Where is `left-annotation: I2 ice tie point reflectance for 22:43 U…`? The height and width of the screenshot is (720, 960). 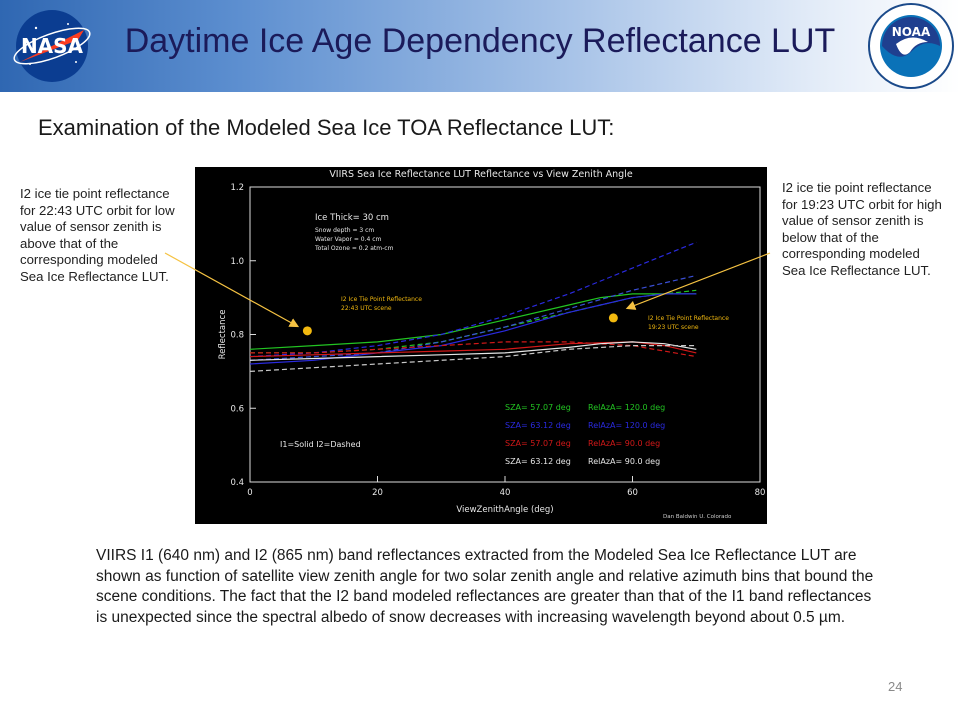
left-annotation: I2 ice tie point reflectance for 22:43 U… is located at coordinates (97, 235).